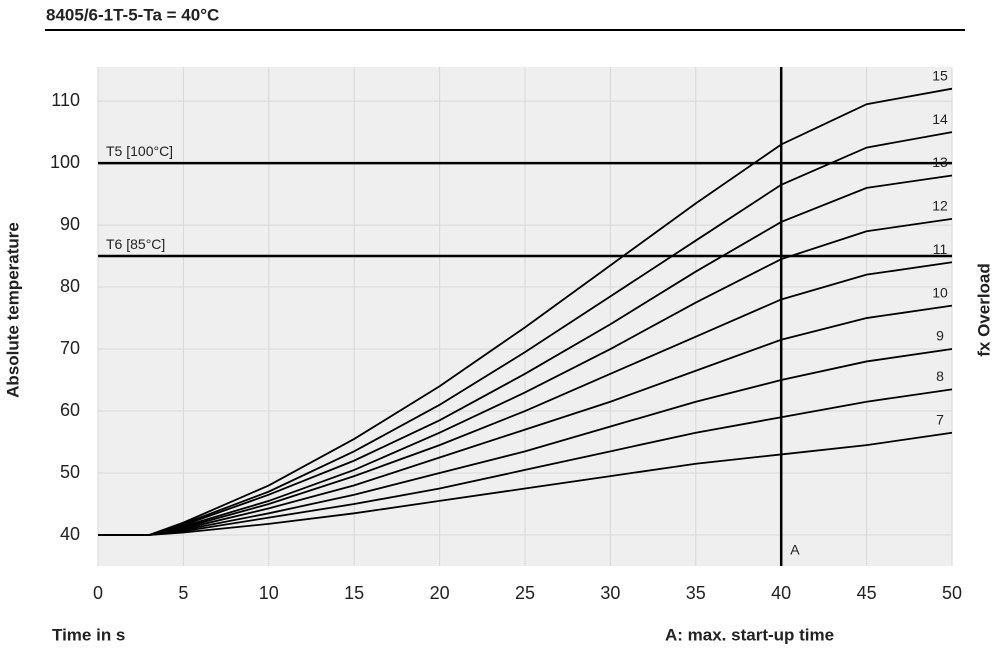 The height and width of the screenshot is (652, 1000). I want to click on series-label: 11, so click(940, 249).